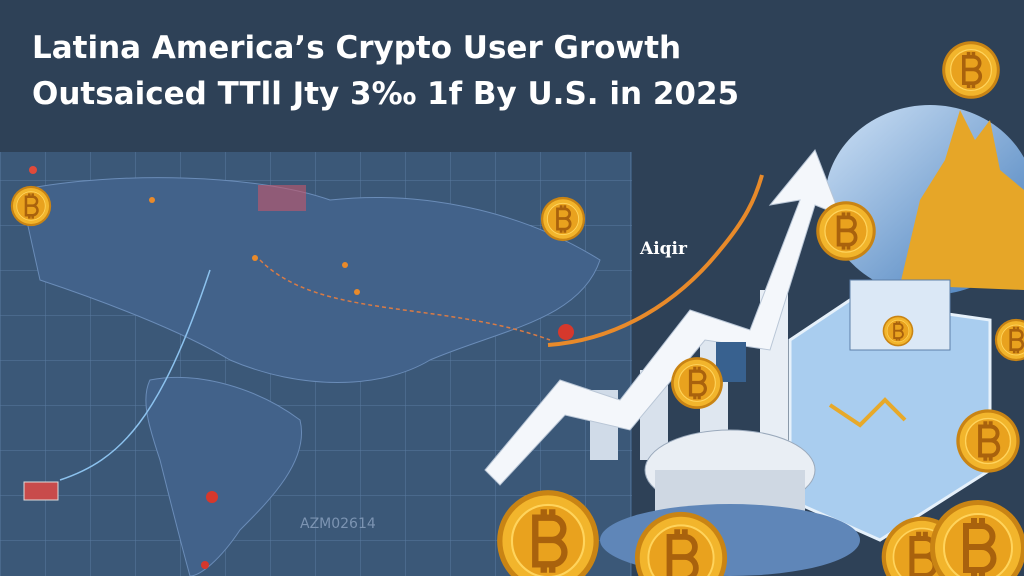 Image resolution: width=1024 pixels, height=576 pixels. Describe the element at coordinates (385, 94) in the screenshot. I see `title-line: Outsaiced TTll Jty 3‰ 1f By U.S. in 2025` at that location.